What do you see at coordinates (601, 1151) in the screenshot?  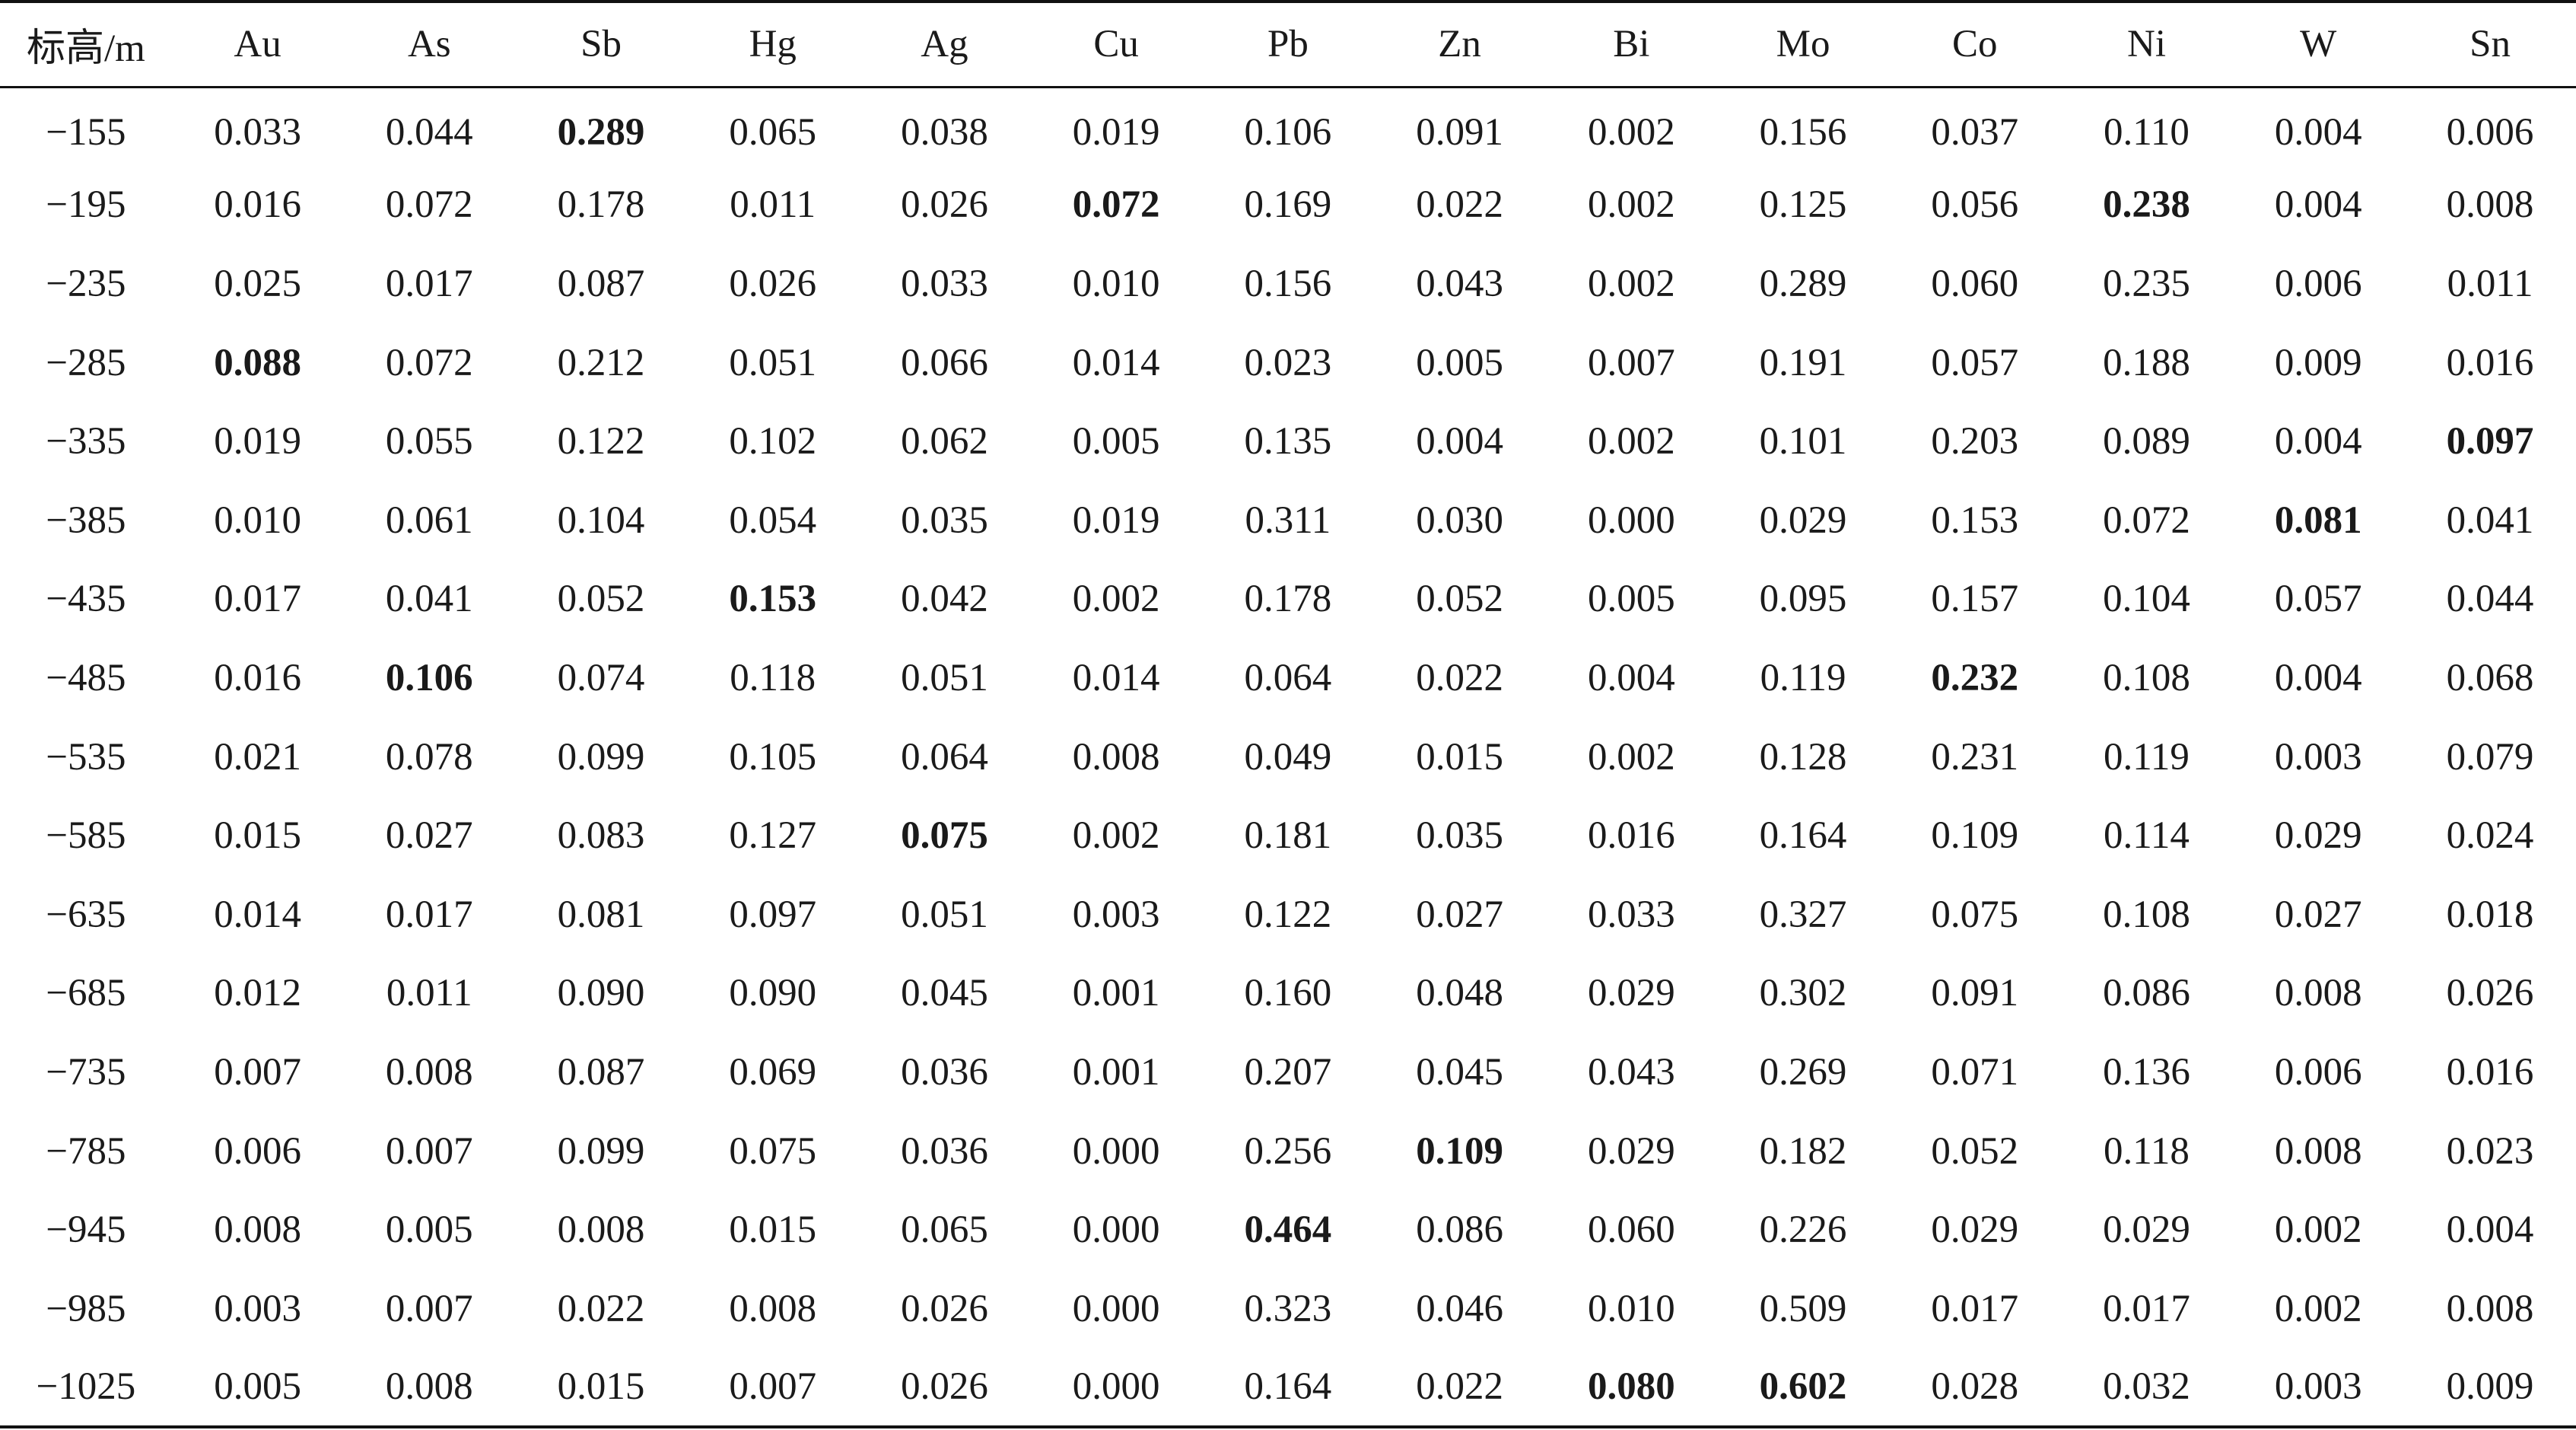 I see `value-cell: 0.099` at bounding box center [601, 1151].